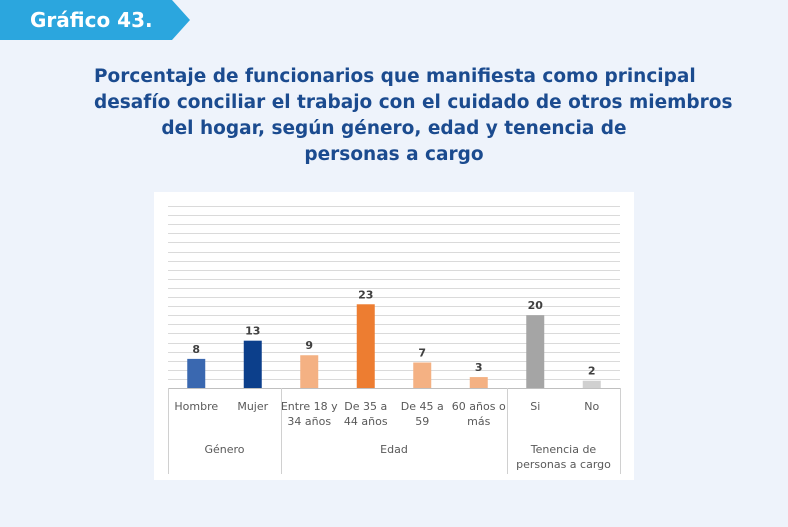 Image resolution: width=788 pixels, height=527 pixels. I want to click on category-label: más, so click(478, 421).